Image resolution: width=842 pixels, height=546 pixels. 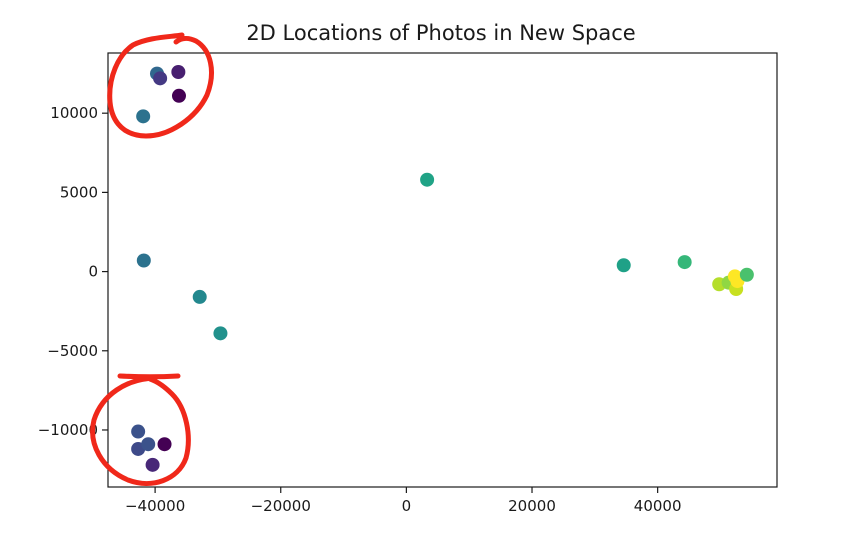 I want to click on x-tick-label: 0, so click(x=407, y=506).